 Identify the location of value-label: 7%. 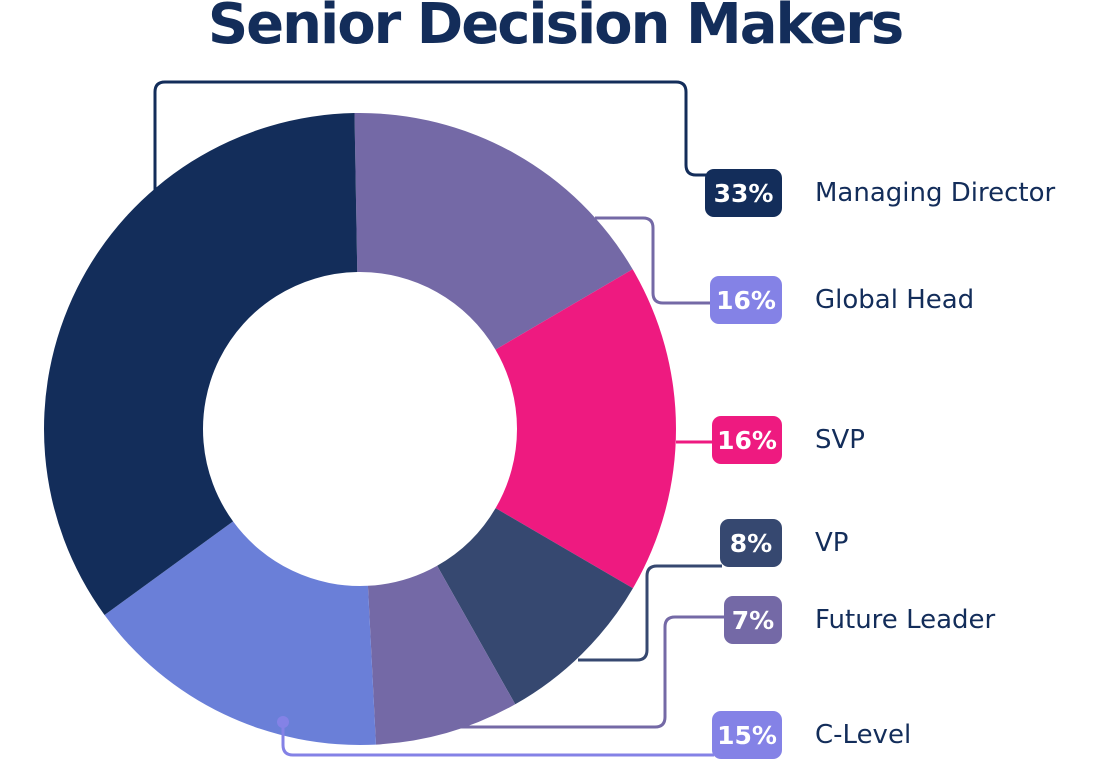
(753, 620).